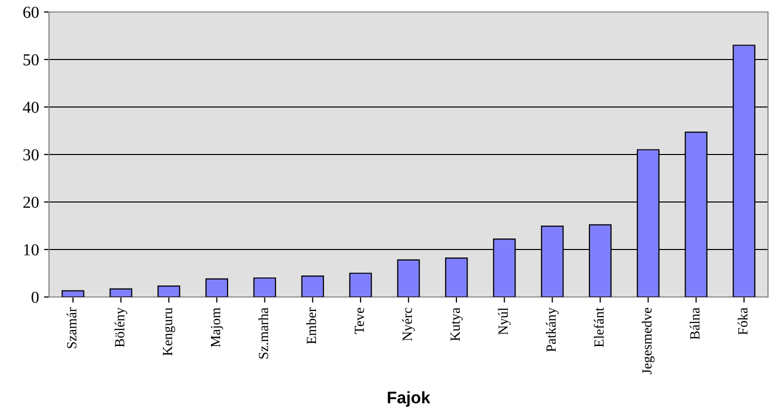 The image size is (773, 419). What do you see at coordinates (409, 399) in the screenshot?
I see `x-axis-title: Fajok` at bounding box center [409, 399].